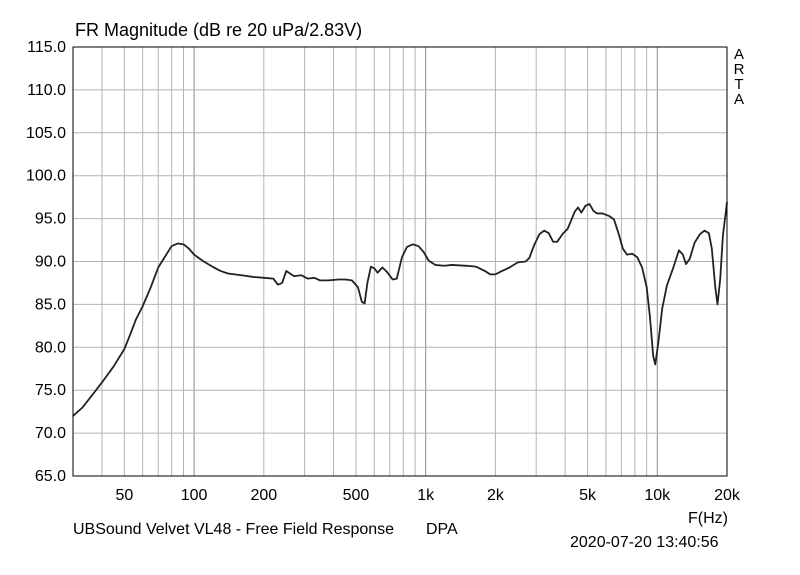 This screenshot has height=575, width=800. I want to click on x-tick-label: 10k, so click(657, 495).